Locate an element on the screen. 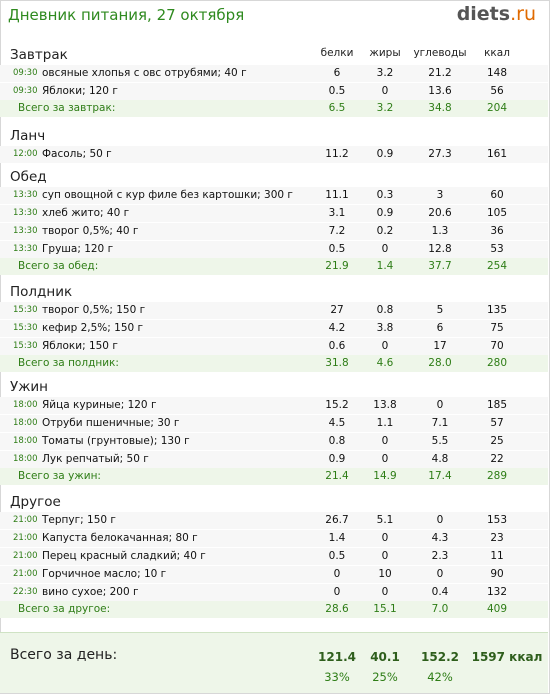  food-name-link: Перец красный сладкий; 40 г is located at coordinates (124, 556).